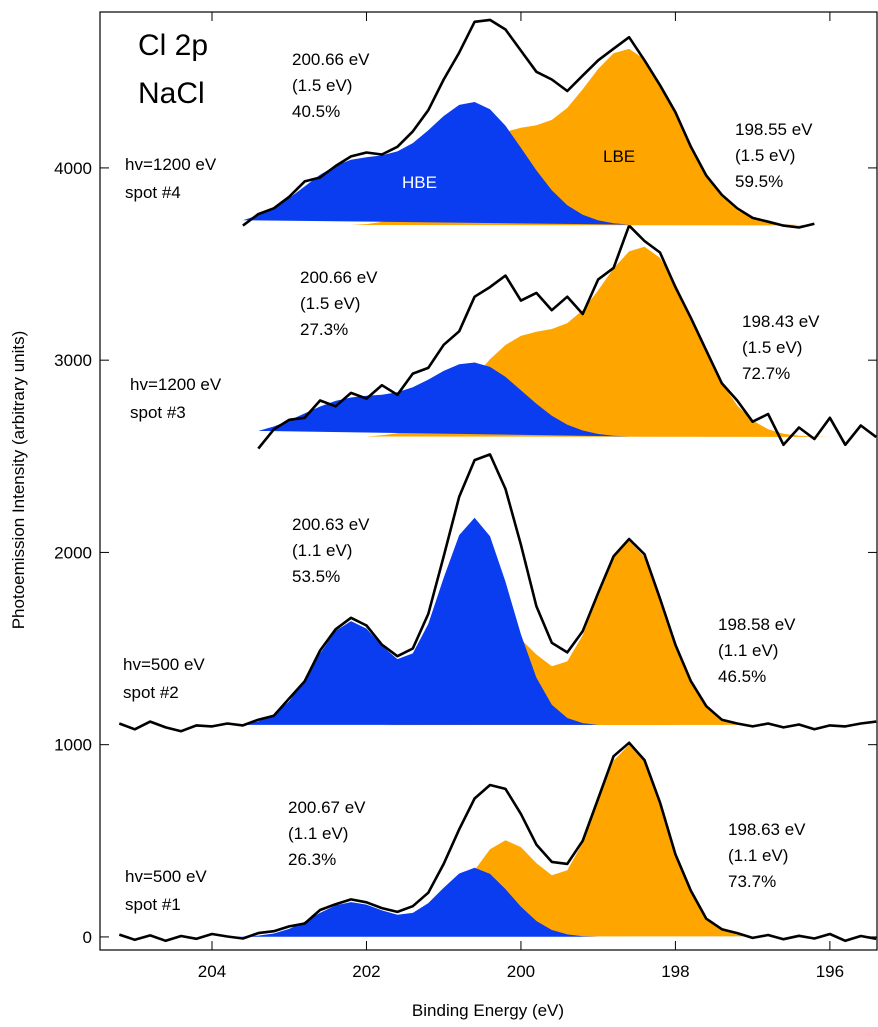 This screenshot has height=1027, width=878. I want to click on component-label: HBE, so click(419, 182).